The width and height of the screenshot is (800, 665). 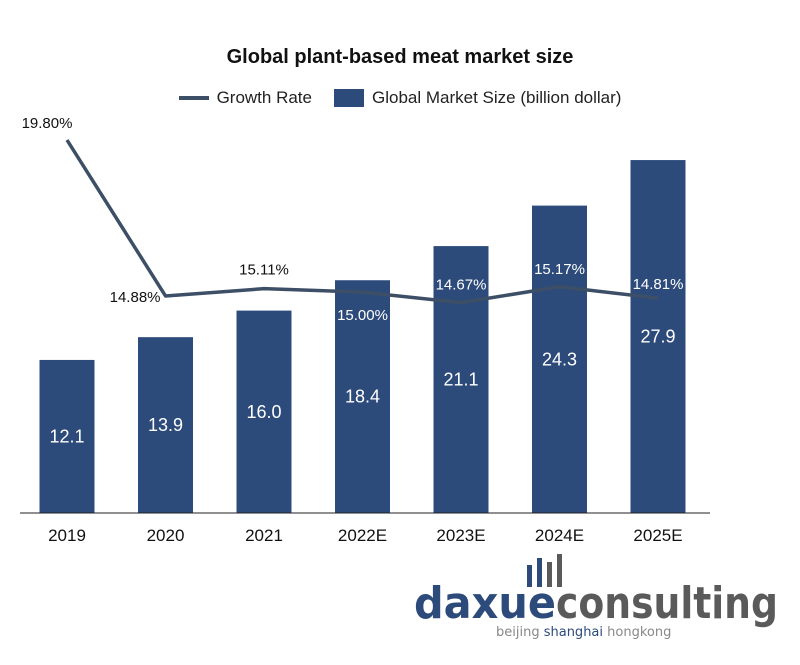 I want to click on x-tick-label: 2022E, so click(x=362, y=535).